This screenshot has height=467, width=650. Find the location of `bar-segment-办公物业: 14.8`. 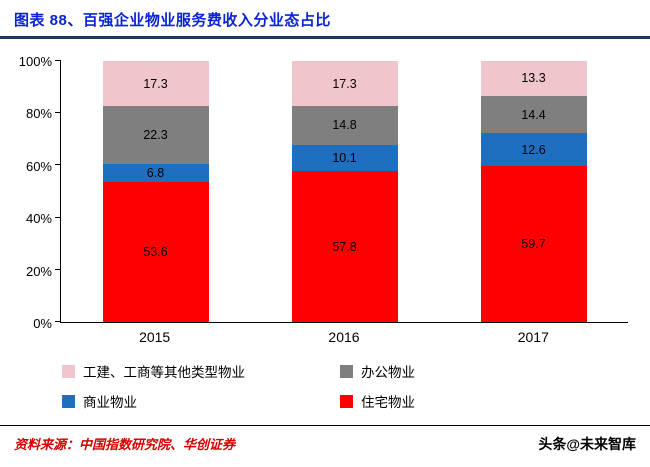

bar-segment-办公物业: 14.8 is located at coordinates (344, 125).